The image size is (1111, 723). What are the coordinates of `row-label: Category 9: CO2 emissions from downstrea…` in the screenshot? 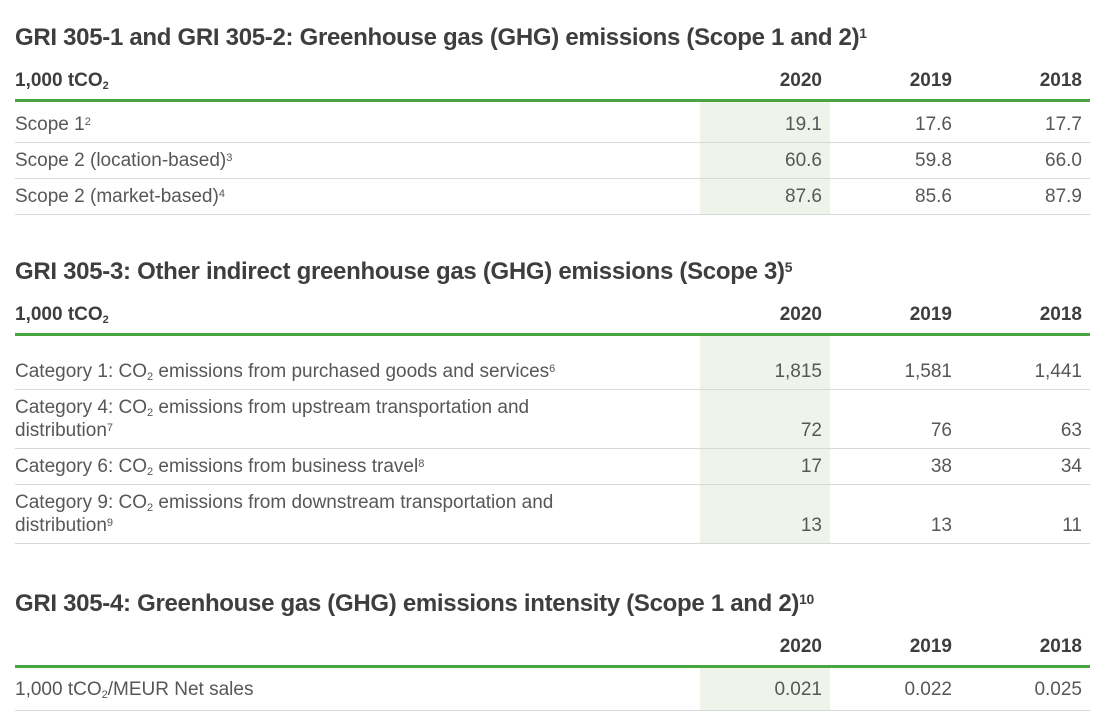 It's located at (357, 514).